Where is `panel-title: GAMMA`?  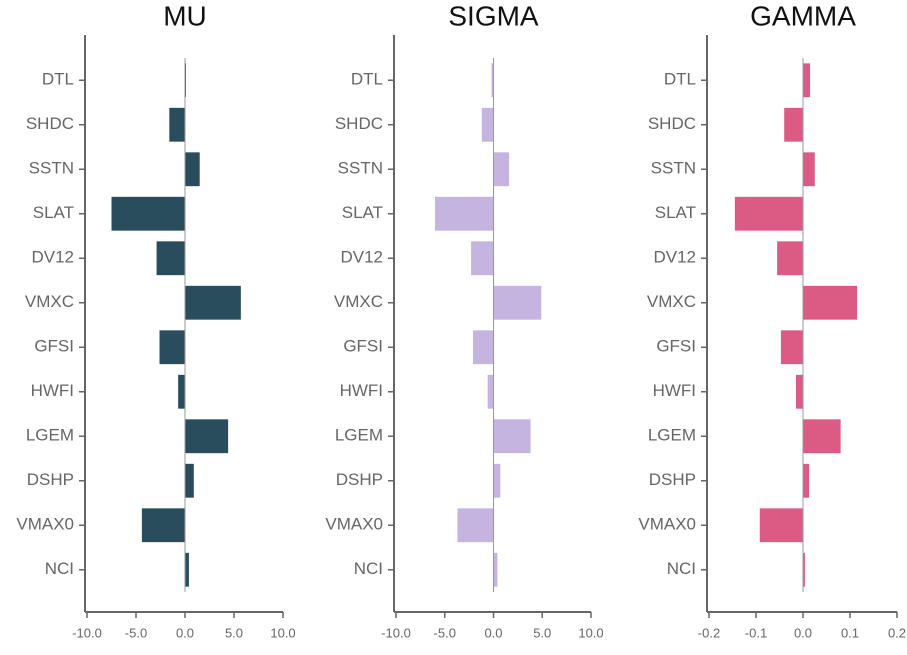
panel-title: GAMMA is located at coordinates (803, 15).